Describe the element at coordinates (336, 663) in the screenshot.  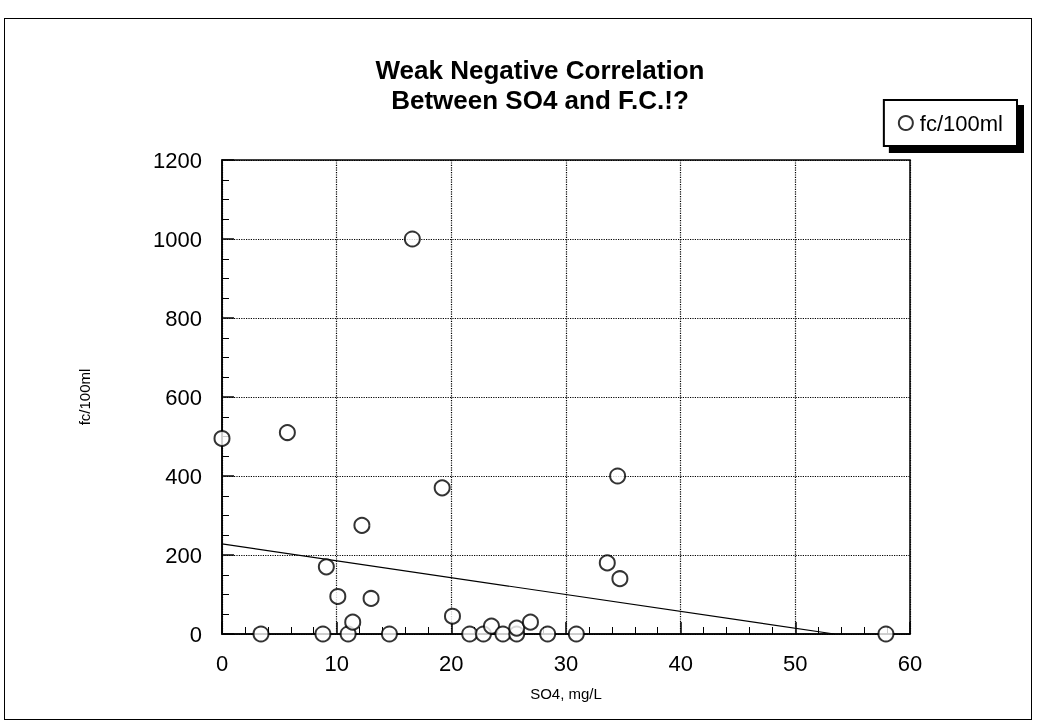
I see `x-tick-label: 10` at that location.